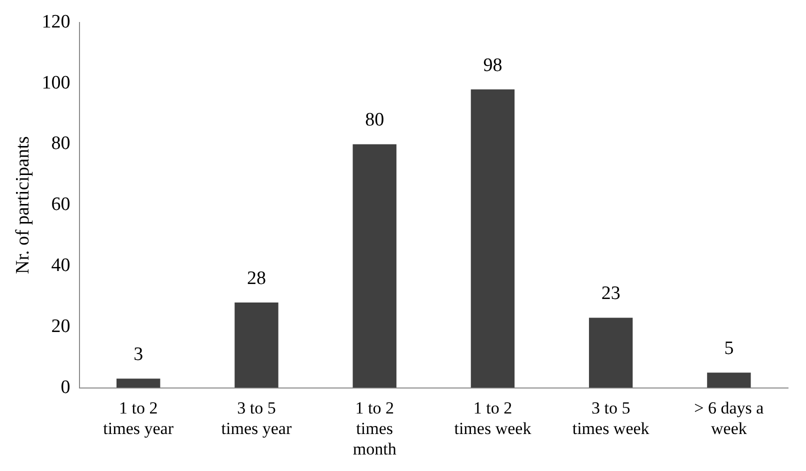  What do you see at coordinates (729, 418) in the screenshot?
I see `x-tick-label: > 6 days a week` at bounding box center [729, 418].